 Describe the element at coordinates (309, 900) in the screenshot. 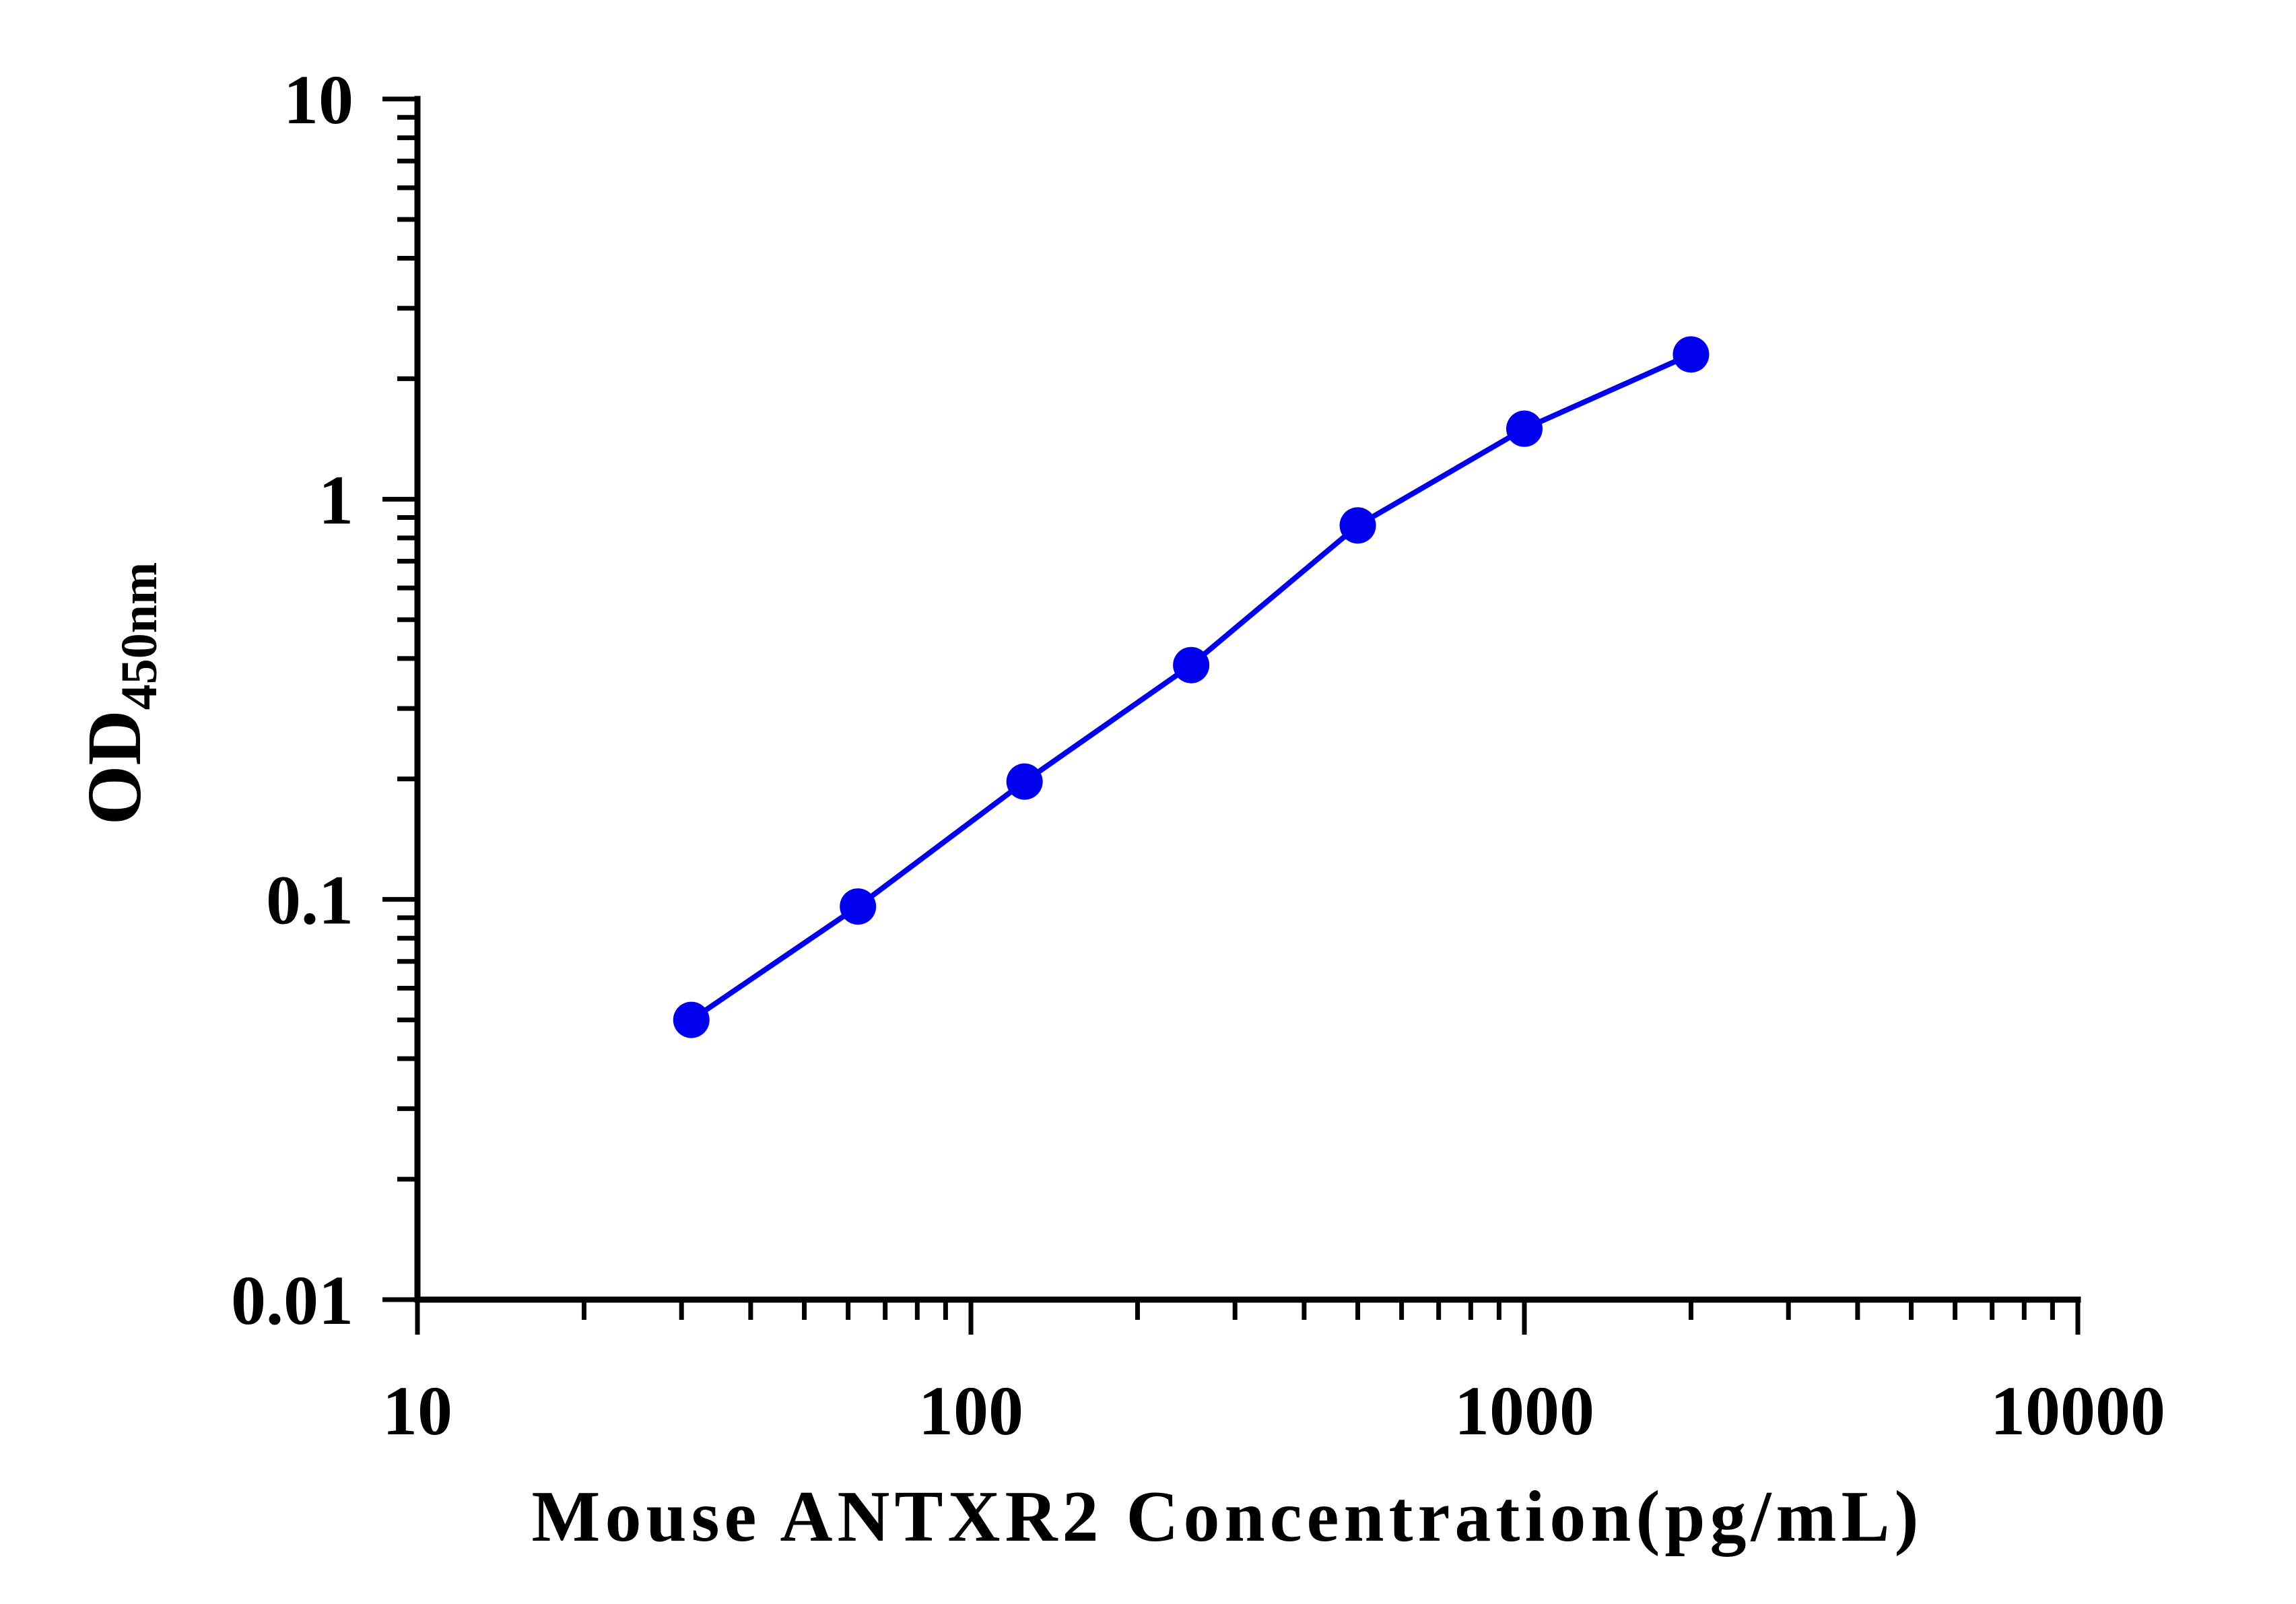

I see `y-tick-label: 0.1` at that location.